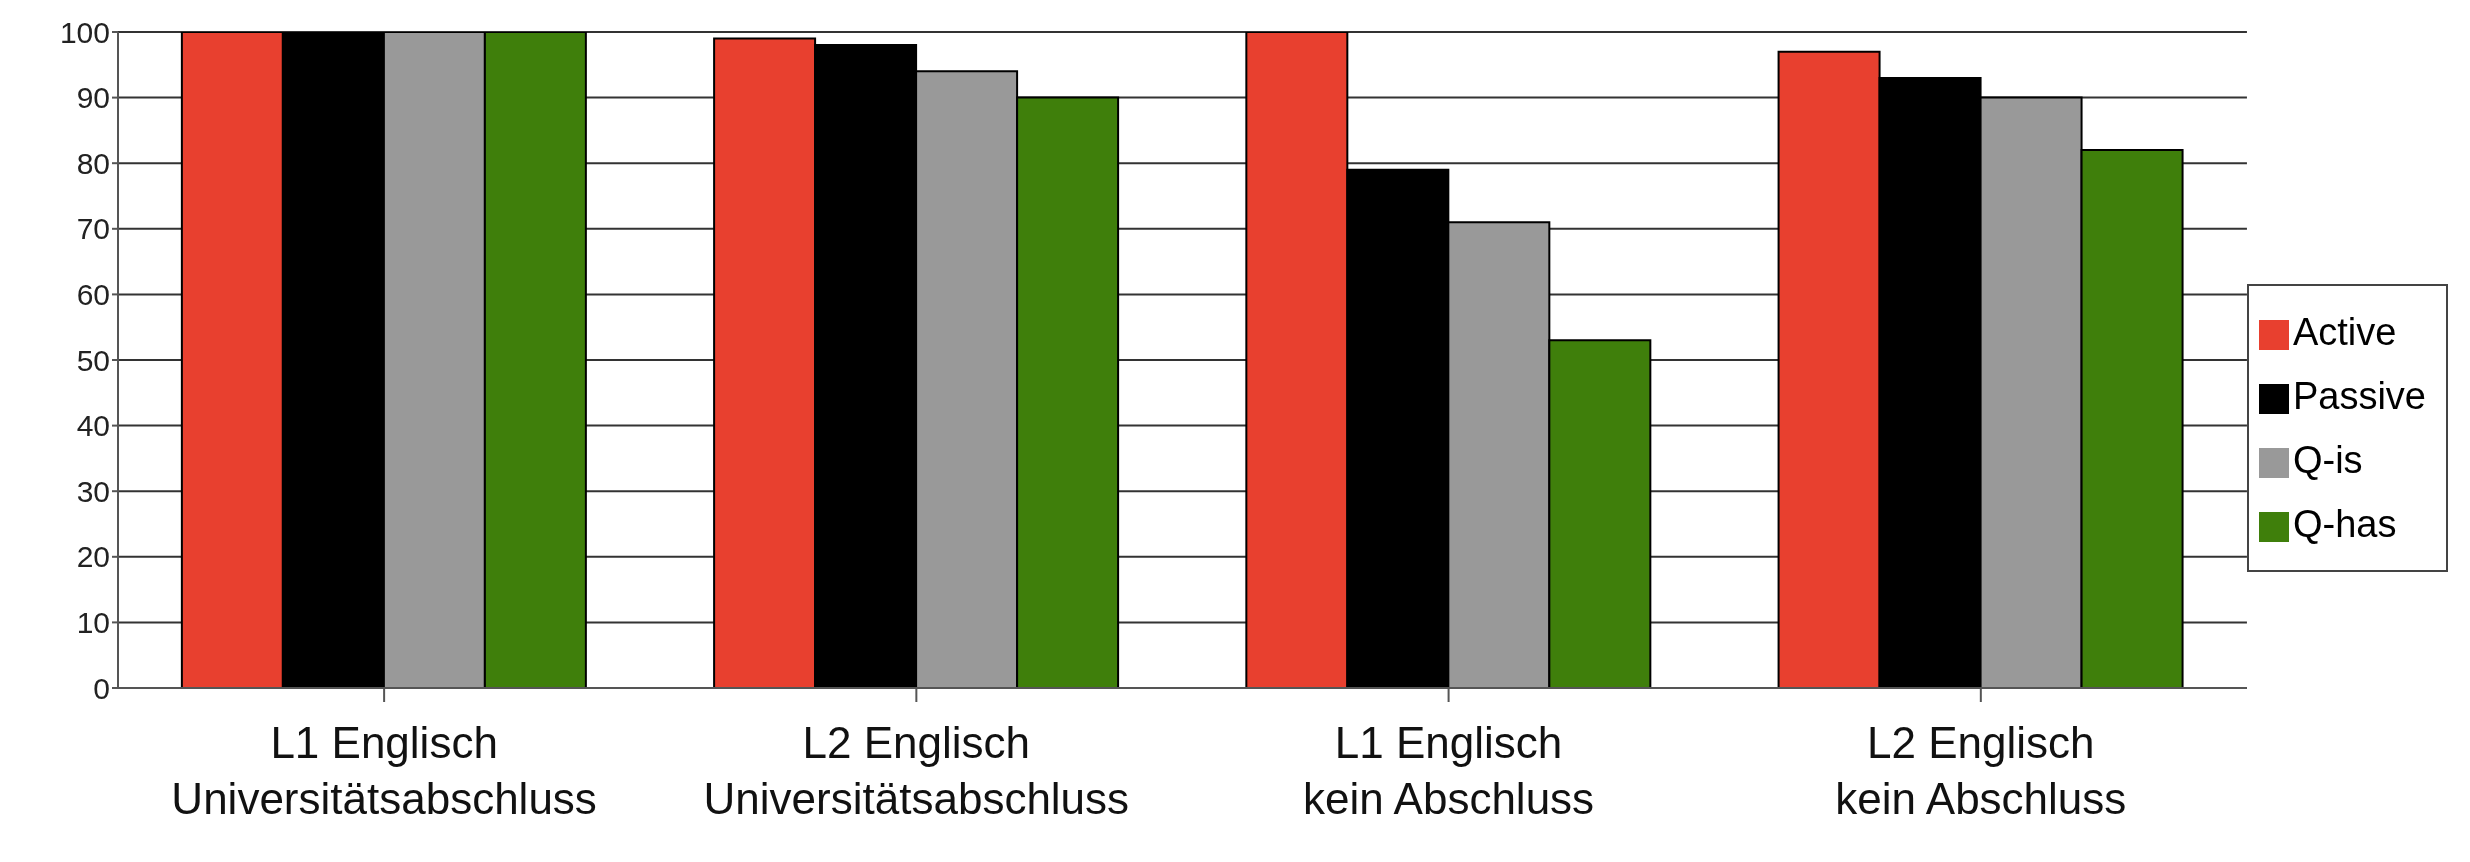 The width and height of the screenshot is (2470, 862). I want to click on x-tick-label: L2 Englisch Universitätsabschluss, so click(916, 770).